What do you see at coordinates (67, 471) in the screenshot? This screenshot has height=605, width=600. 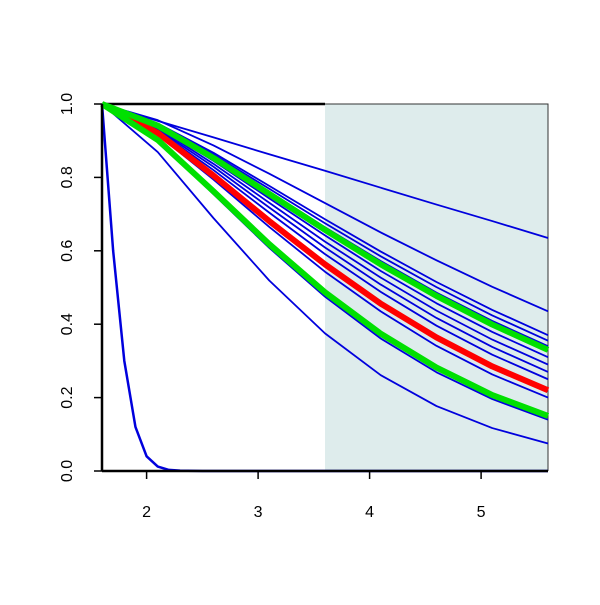 I see `y-tick-label: 0.0` at bounding box center [67, 471].